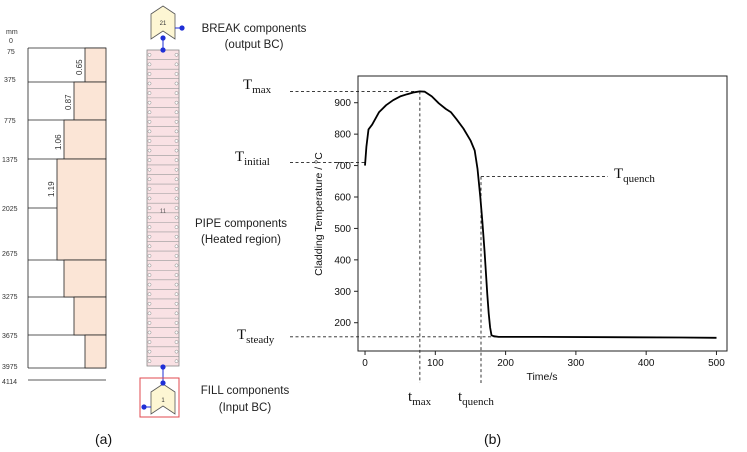 The height and width of the screenshot is (452, 747). I want to click on tick-label: 1375, so click(10, 160).